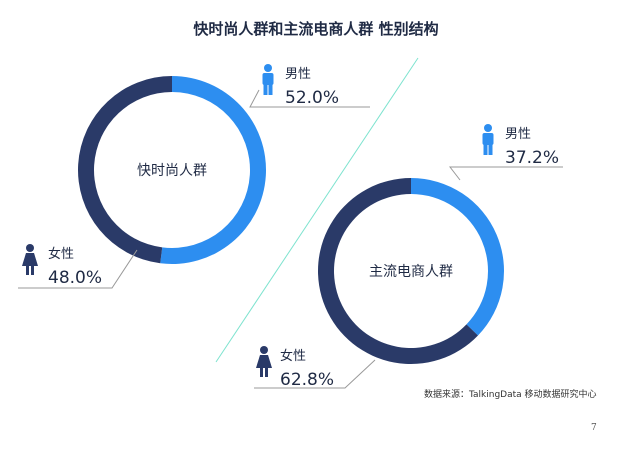 The image size is (632, 451). What do you see at coordinates (172, 171) in the screenshot?
I see `donut-center-label-1: 快时尚人群` at bounding box center [172, 171].